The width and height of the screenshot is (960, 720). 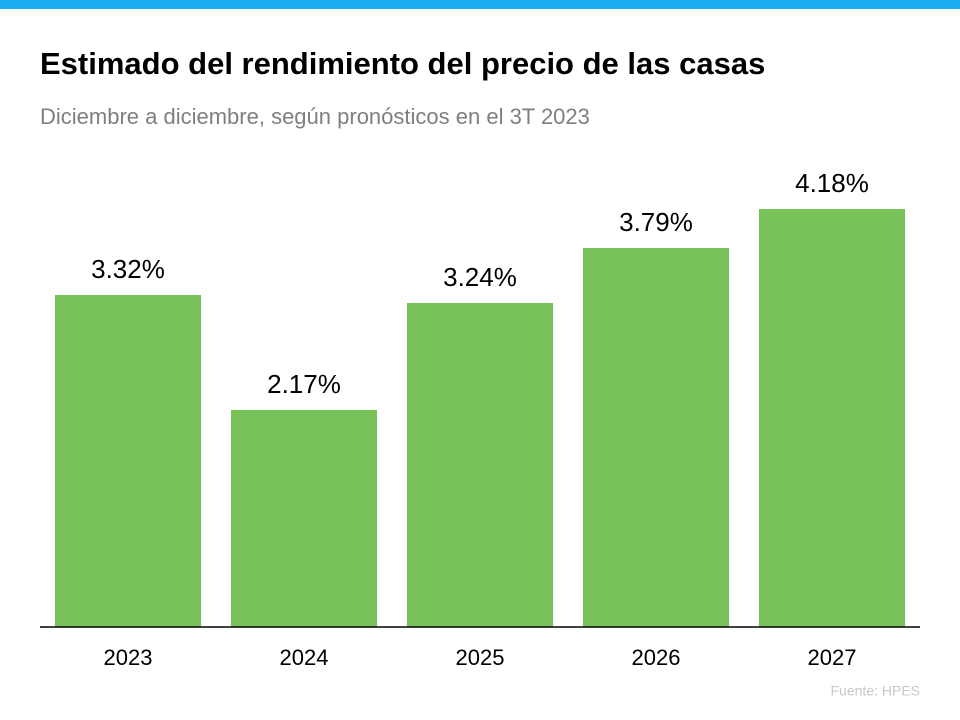 What do you see at coordinates (304, 384) in the screenshot?
I see `data-label: 2.17%` at bounding box center [304, 384].